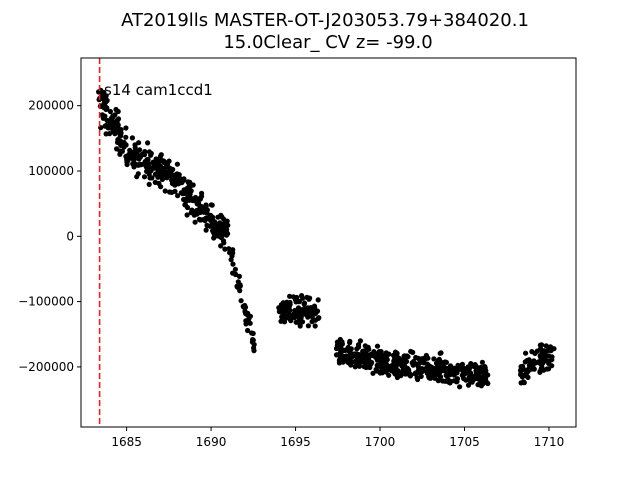  What do you see at coordinates (158, 90) in the screenshot?
I see `chart-annotation: s14 cam1ccd1` at bounding box center [158, 90].